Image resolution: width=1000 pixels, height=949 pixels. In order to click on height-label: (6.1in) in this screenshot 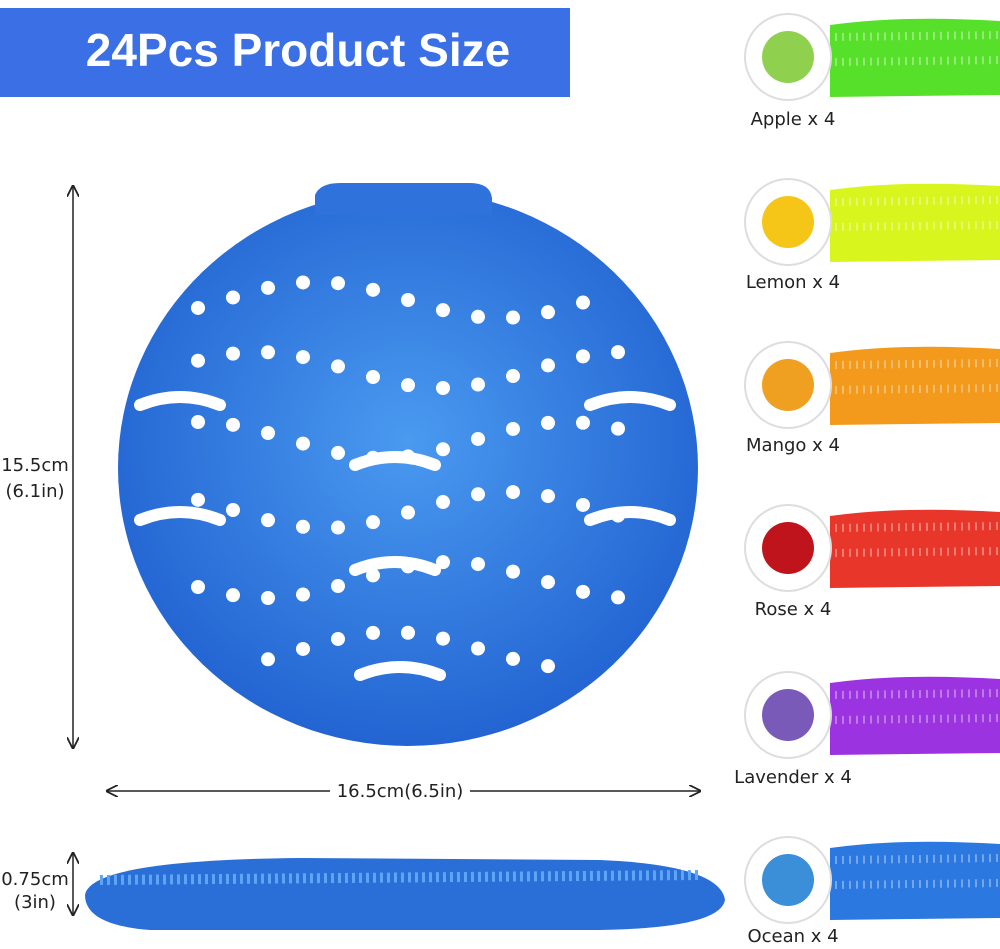, I will do `click(34, 491)`.